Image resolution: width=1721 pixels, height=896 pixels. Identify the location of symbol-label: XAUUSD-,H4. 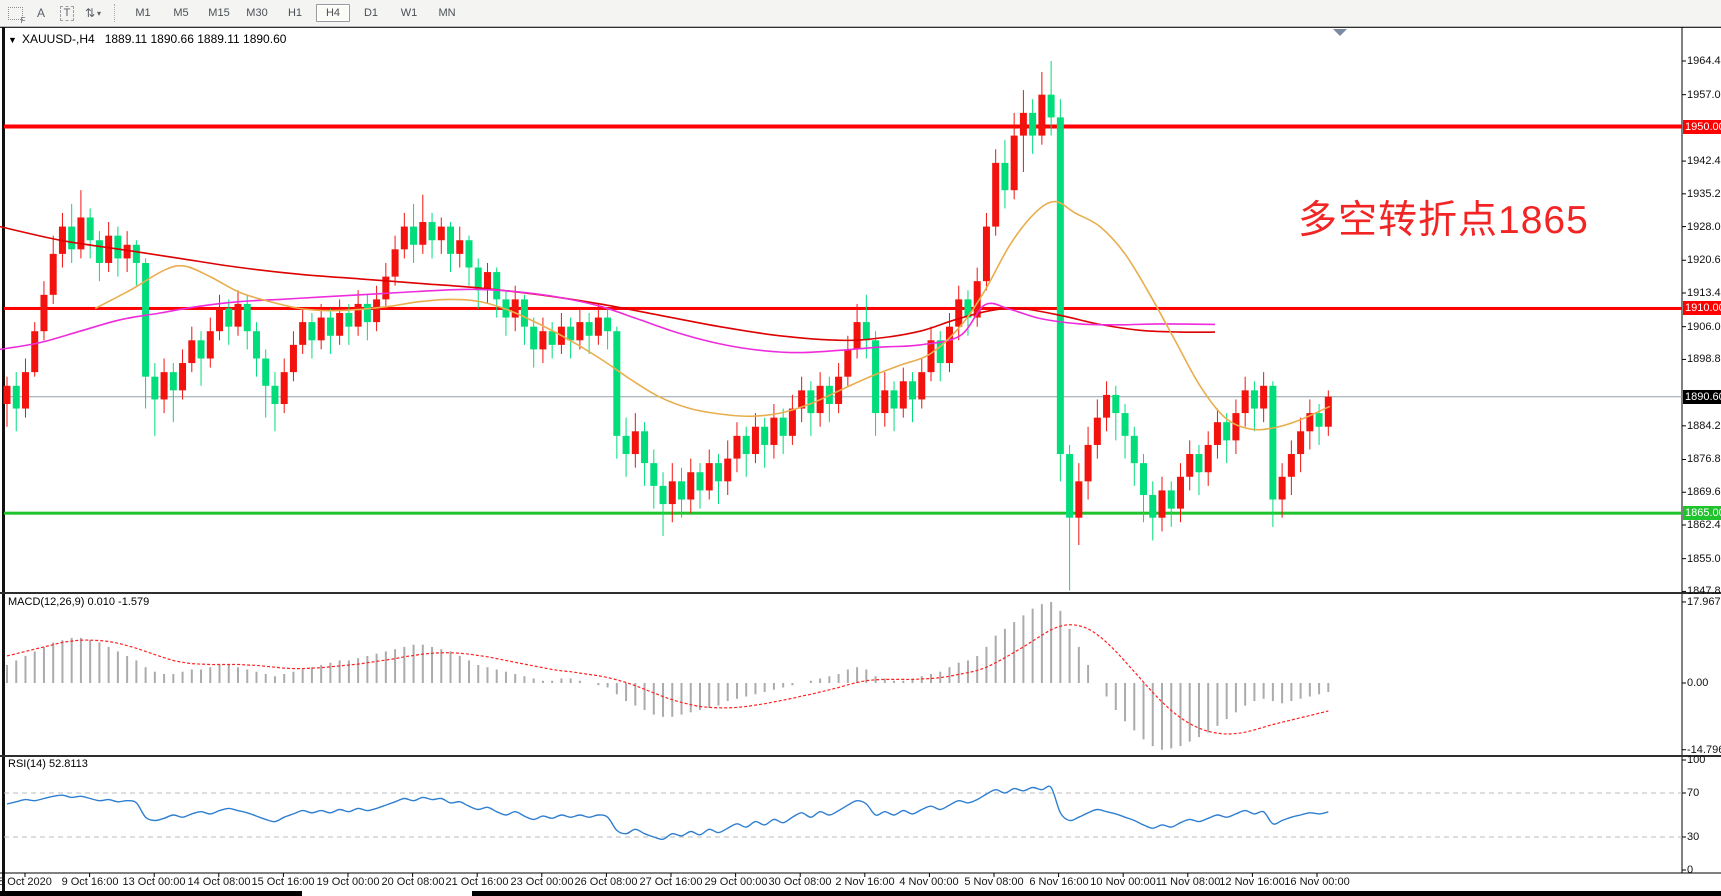
(58, 39).